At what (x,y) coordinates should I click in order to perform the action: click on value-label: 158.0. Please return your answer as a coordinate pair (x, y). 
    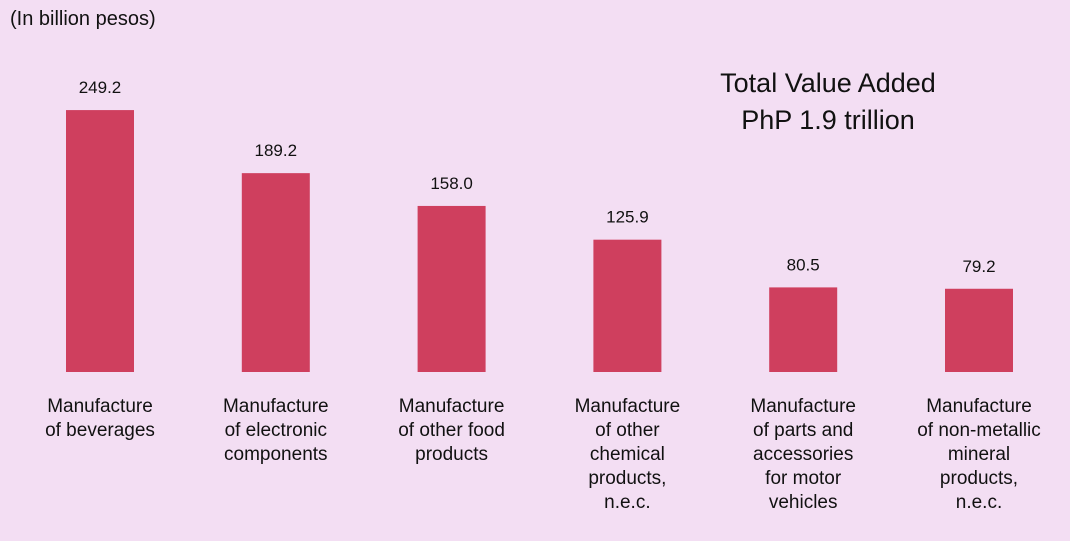
    Looking at the image, I should click on (451, 183).